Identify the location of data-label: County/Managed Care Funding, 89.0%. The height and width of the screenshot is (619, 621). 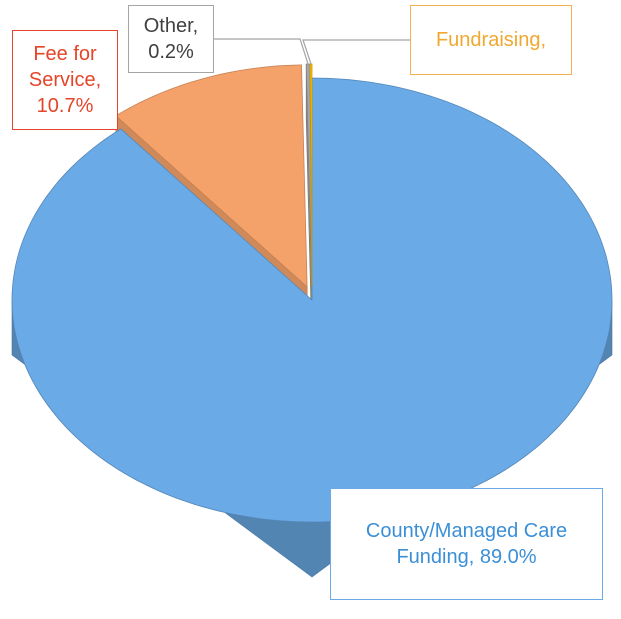
(466, 544).